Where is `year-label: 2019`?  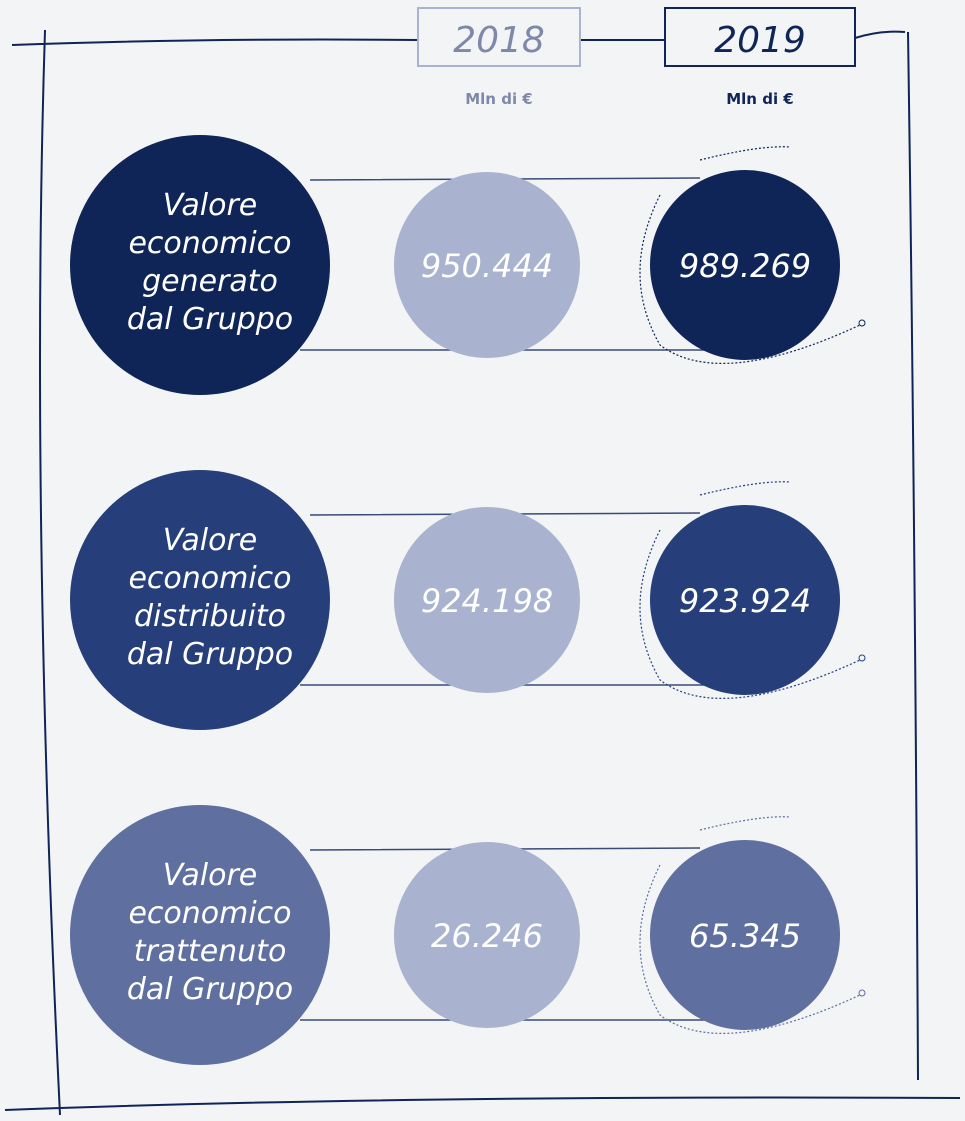 year-label: 2019 is located at coordinates (760, 40).